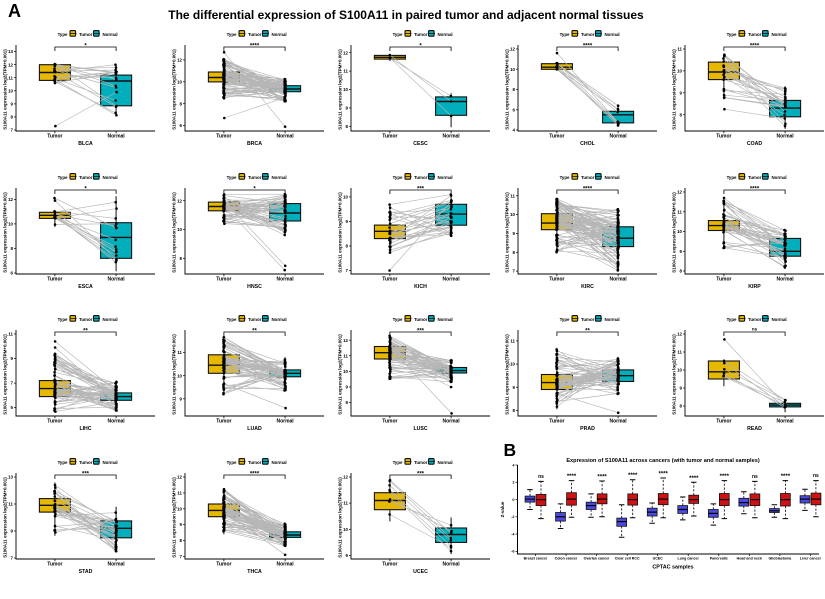 This screenshot has height=599, width=825. What do you see at coordinates (588, 144) in the screenshot?
I see `svg-text: CHOL` at bounding box center [588, 144].